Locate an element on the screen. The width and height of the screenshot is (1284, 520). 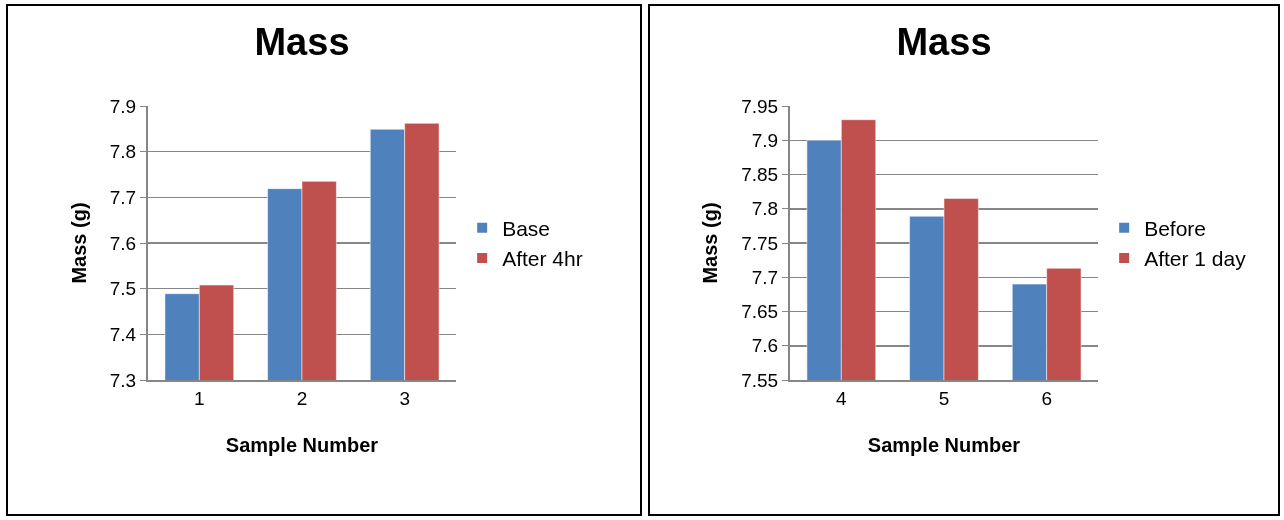
y-tick-label: 7.55 is located at coordinates (760, 380).